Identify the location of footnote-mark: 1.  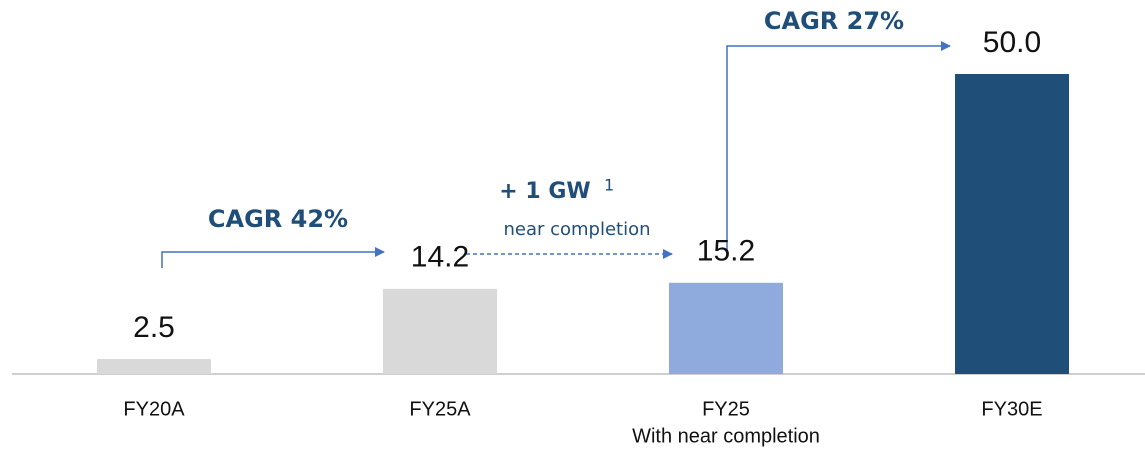
(609, 185).